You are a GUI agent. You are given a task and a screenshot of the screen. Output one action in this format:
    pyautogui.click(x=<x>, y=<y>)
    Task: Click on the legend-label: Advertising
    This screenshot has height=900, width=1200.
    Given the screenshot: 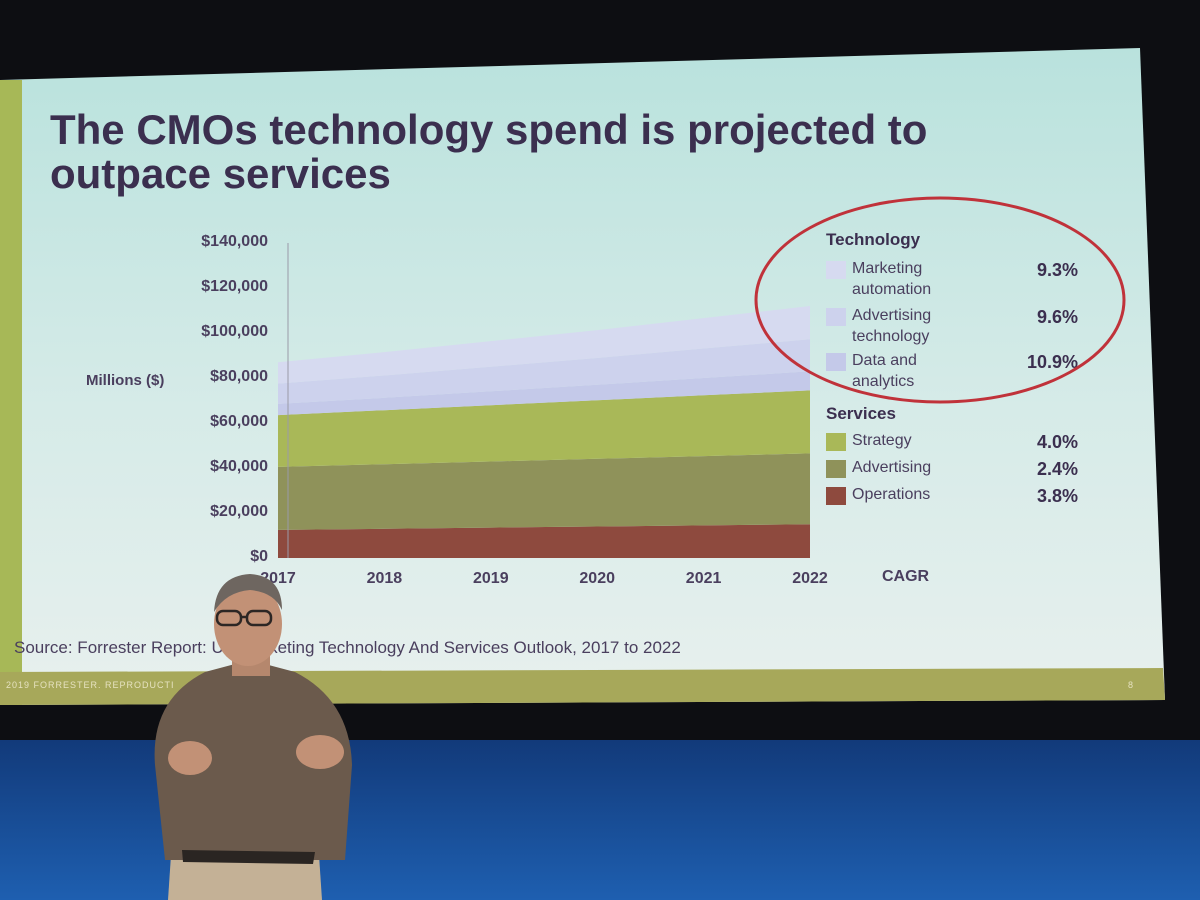 What is the action you would take?
    pyautogui.click(x=892, y=467)
    